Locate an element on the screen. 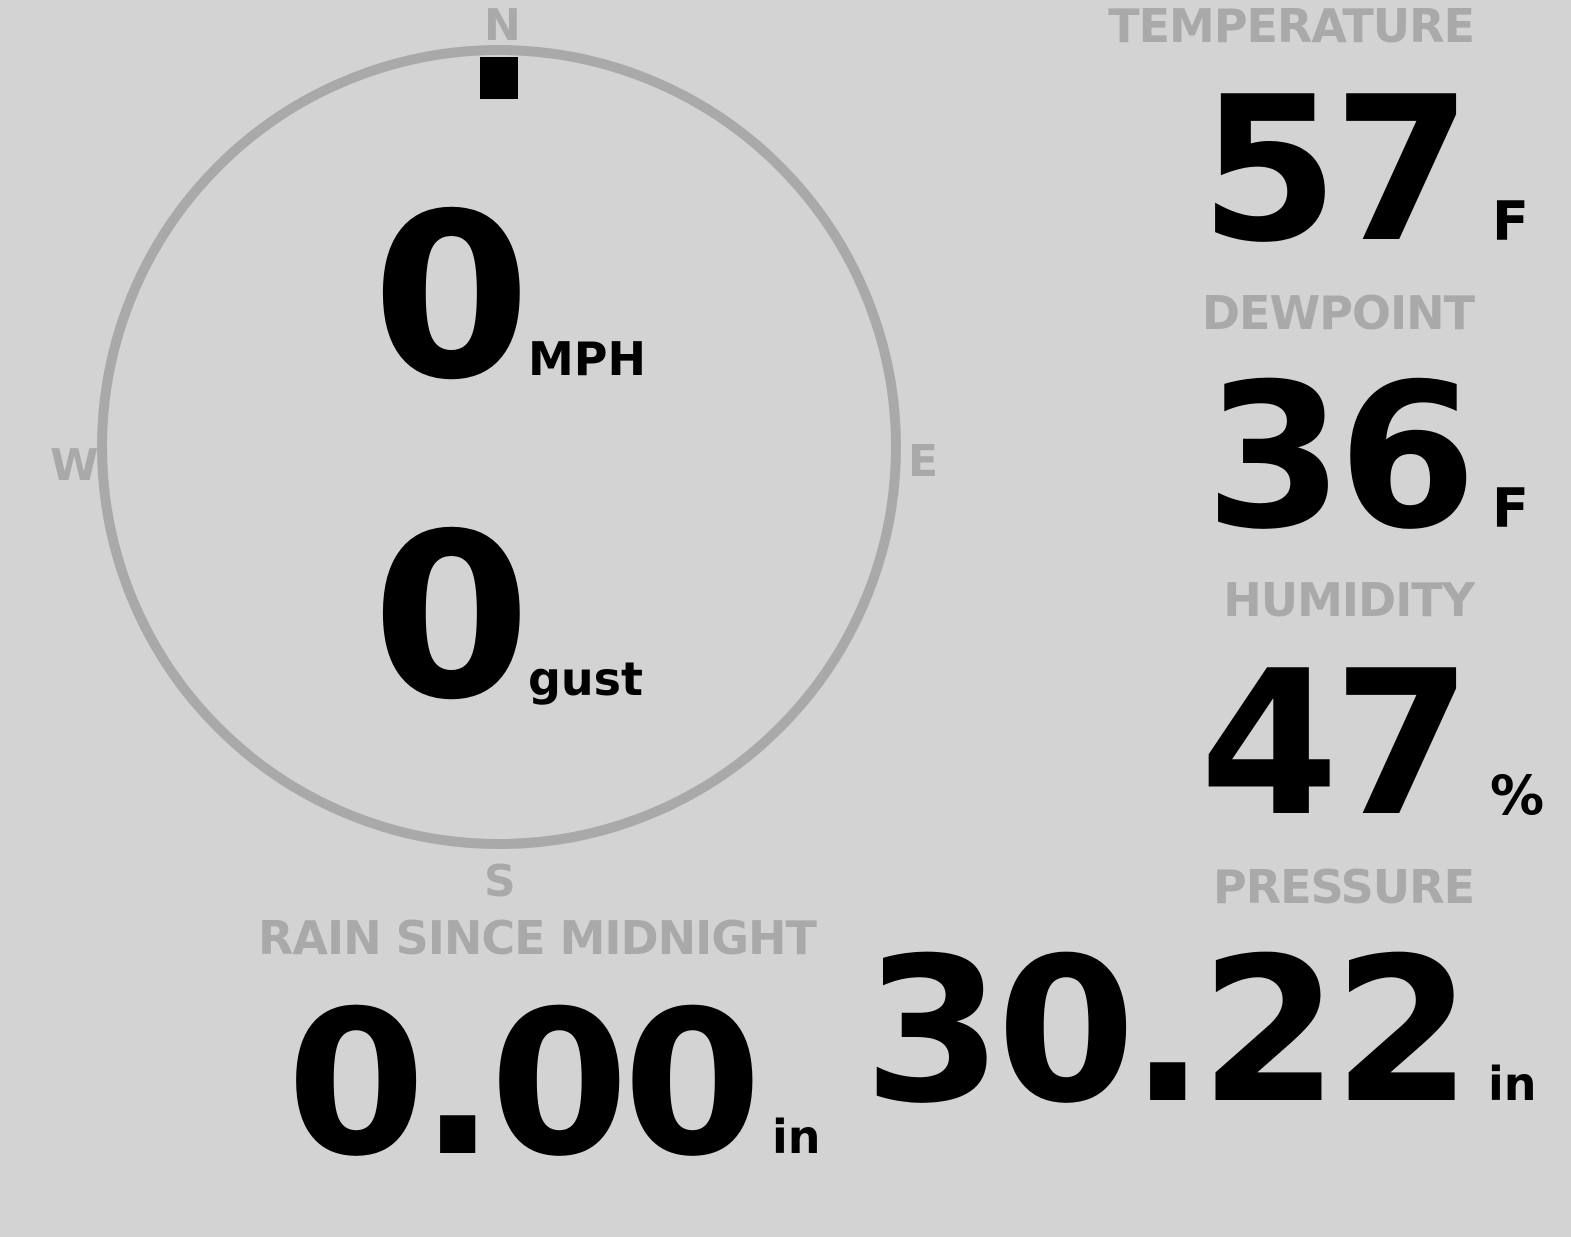 The height and width of the screenshot is (1237, 1571). pressure-value: 30.22 is located at coordinates (1167, 1031).